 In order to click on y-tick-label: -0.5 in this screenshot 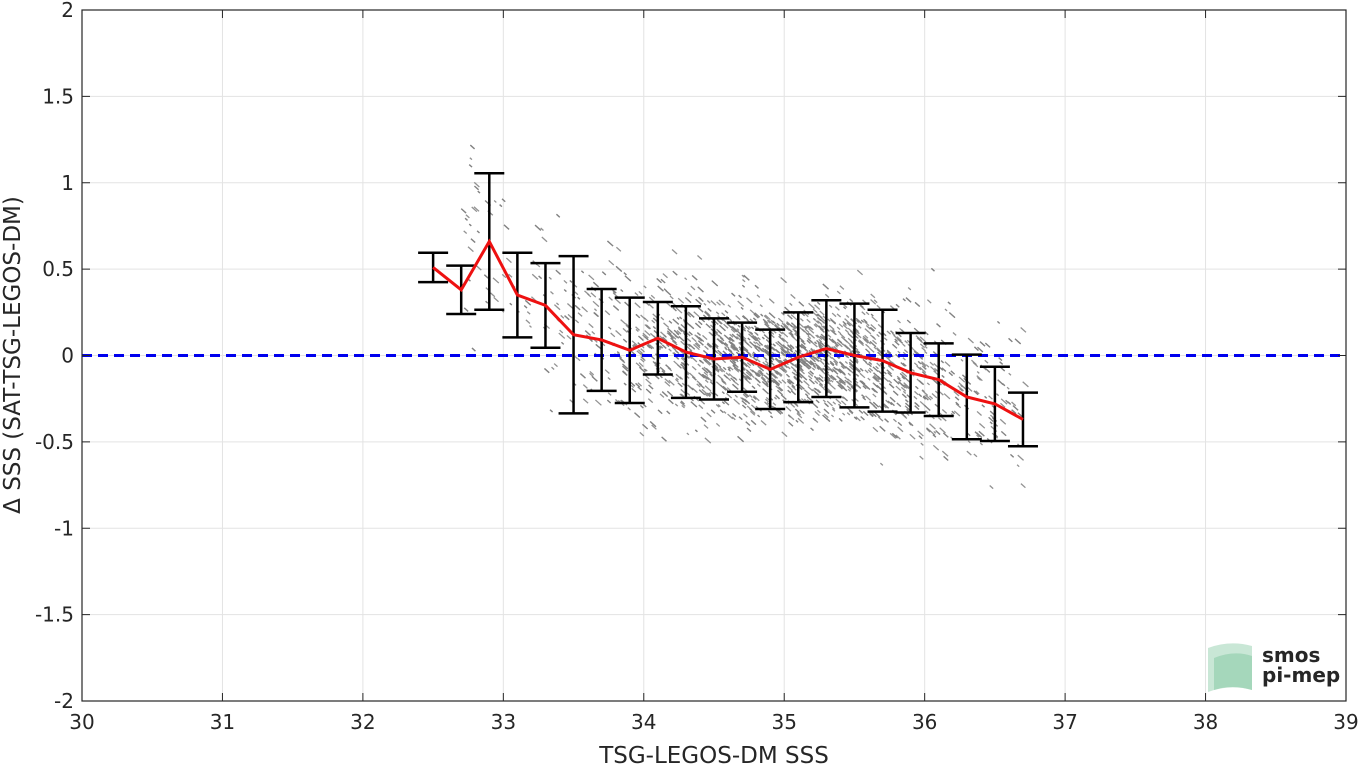, I will do `click(54, 442)`.